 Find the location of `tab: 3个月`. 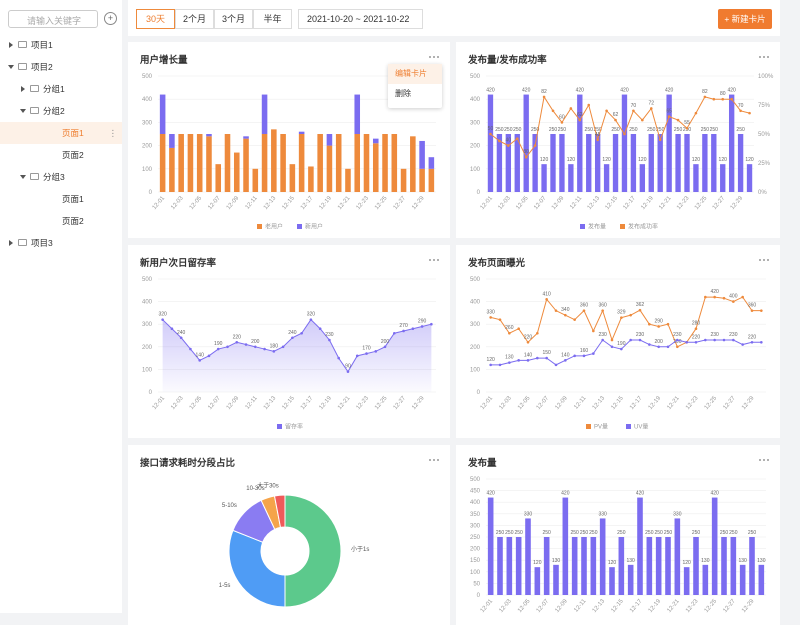

tab: 3个月 is located at coordinates (233, 19).